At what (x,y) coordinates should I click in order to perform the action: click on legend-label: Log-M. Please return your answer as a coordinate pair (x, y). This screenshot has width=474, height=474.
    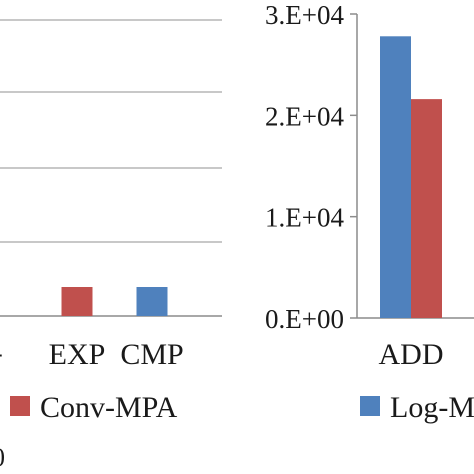
    Looking at the image, I should click on (432, 407).